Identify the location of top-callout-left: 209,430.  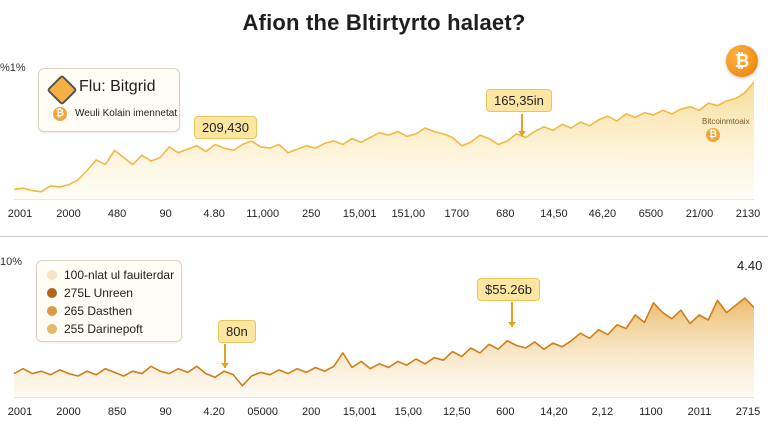
(225, 127).